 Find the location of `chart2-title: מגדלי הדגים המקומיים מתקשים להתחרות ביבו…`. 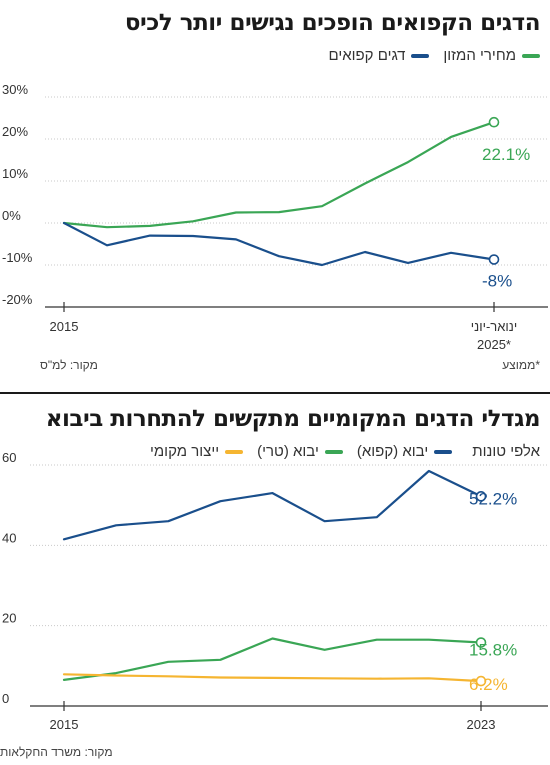

chart2-title: מגדלי הדגים המקומיים מתקשים להתחרות ביבו… is located at coordinates (293, 419).